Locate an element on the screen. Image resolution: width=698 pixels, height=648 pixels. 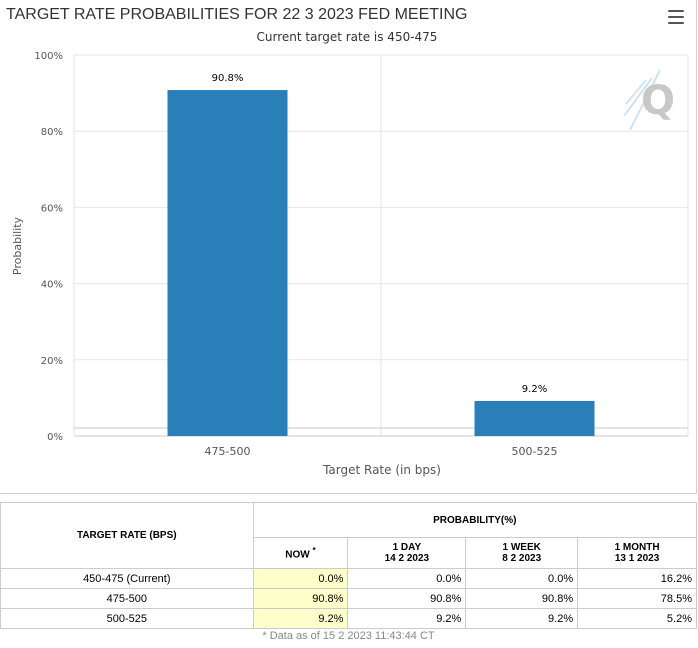
col-1day: 1 DAY 14 2 2023 is located at coordinates (407, 553).